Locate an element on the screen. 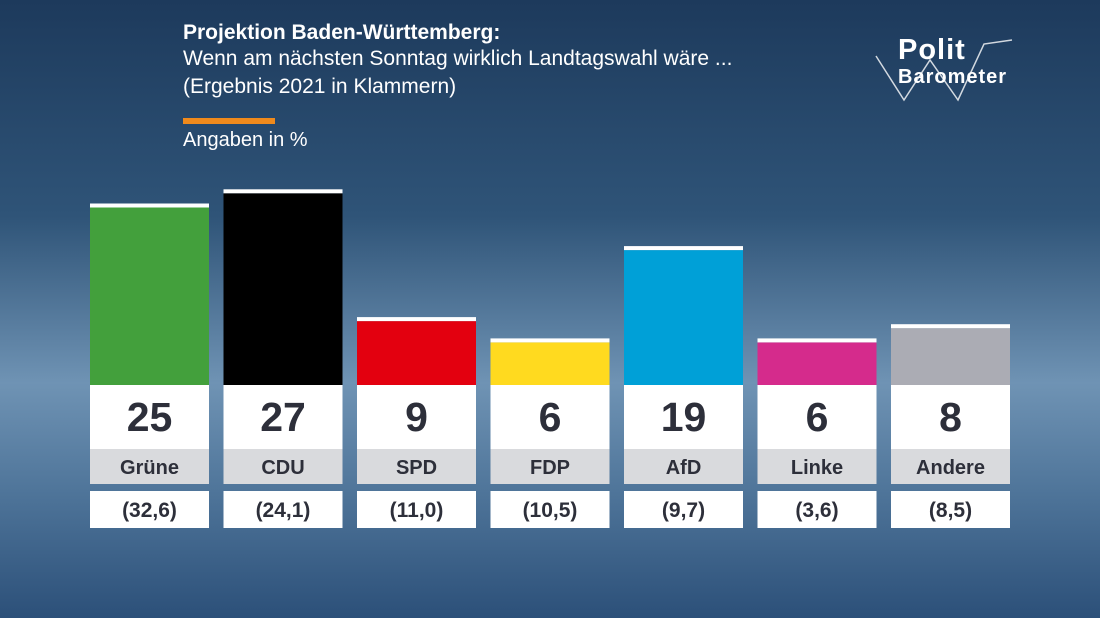  value-label-spd: 9 is located at coordinates (416, 417).